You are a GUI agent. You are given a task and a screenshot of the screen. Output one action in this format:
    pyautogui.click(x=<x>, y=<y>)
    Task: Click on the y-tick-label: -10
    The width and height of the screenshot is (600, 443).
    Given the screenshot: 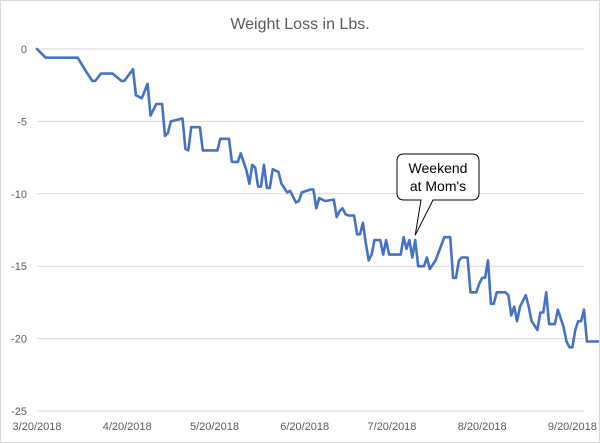 What is the action you would take?
    pyautogui.click(x=19, y=195)
    